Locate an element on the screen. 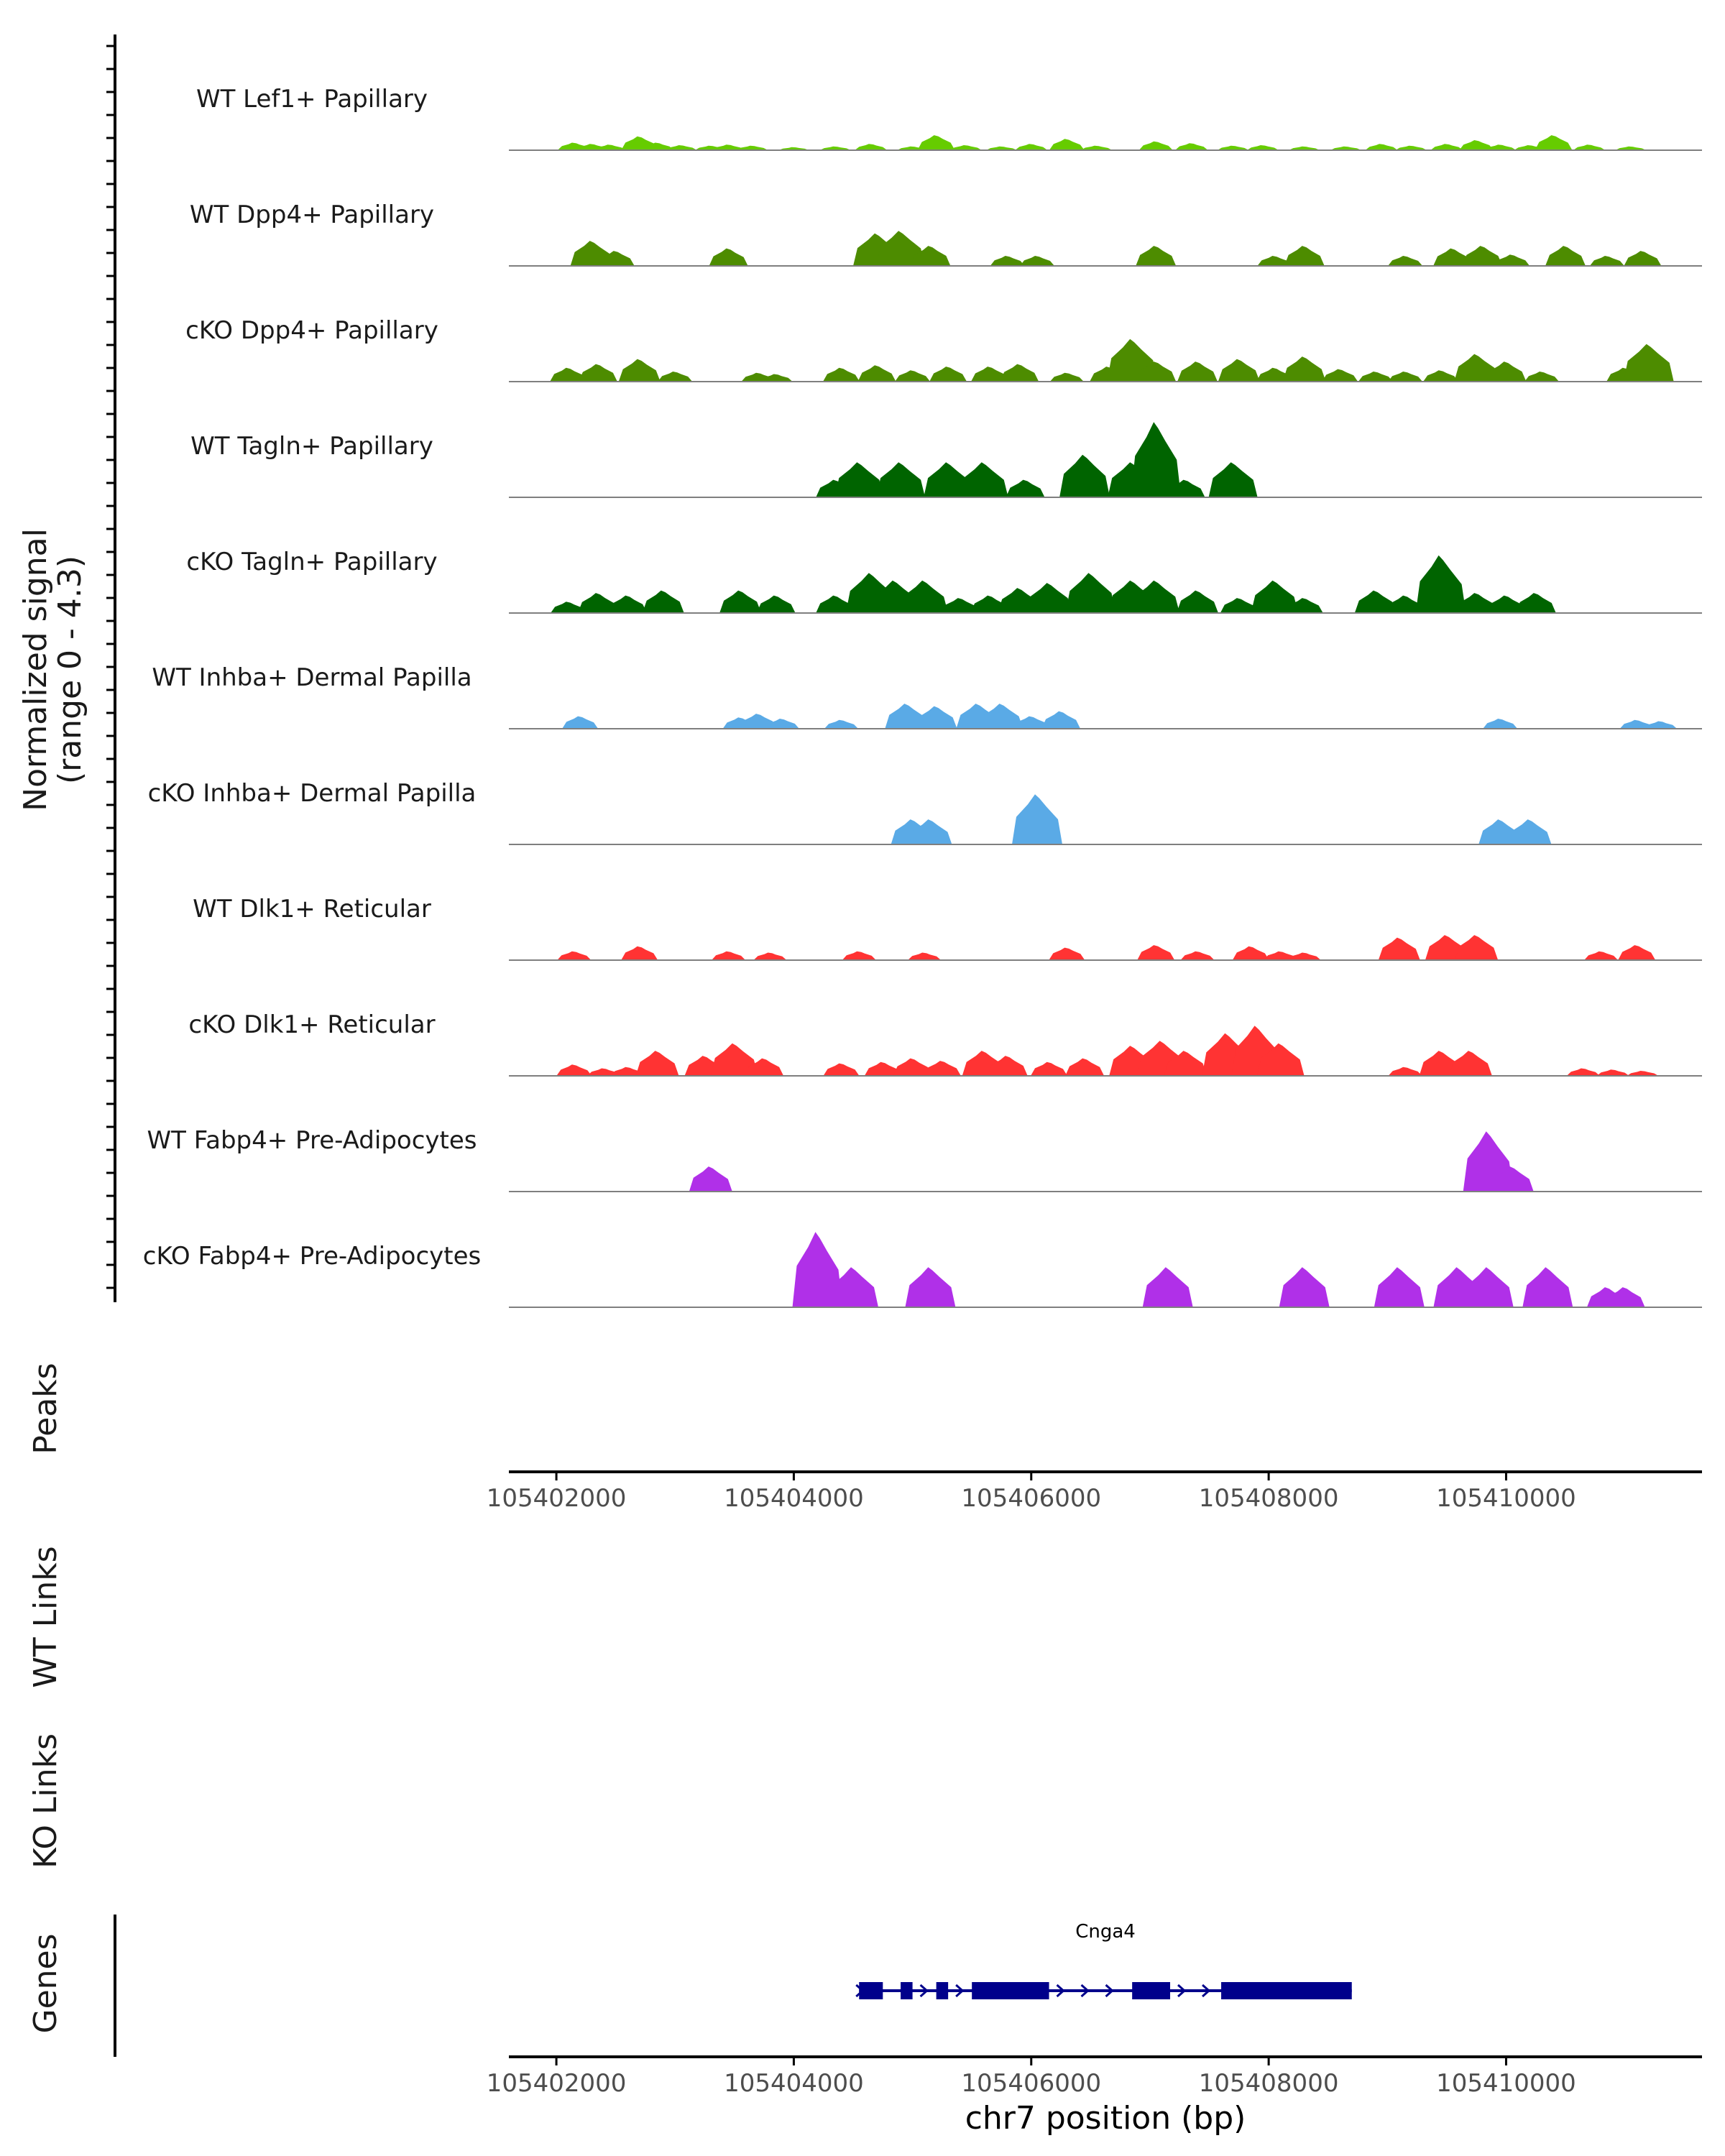 The image size is (1725, 2156). ko-links-panel: KO Links is located at coordinates (45, 1801).